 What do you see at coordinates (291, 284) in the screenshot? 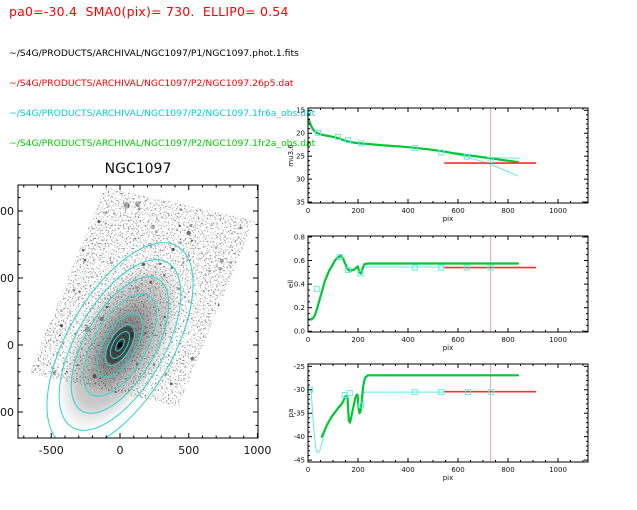
I see `y-axis-label: ell` at bounding box center [291, 284].